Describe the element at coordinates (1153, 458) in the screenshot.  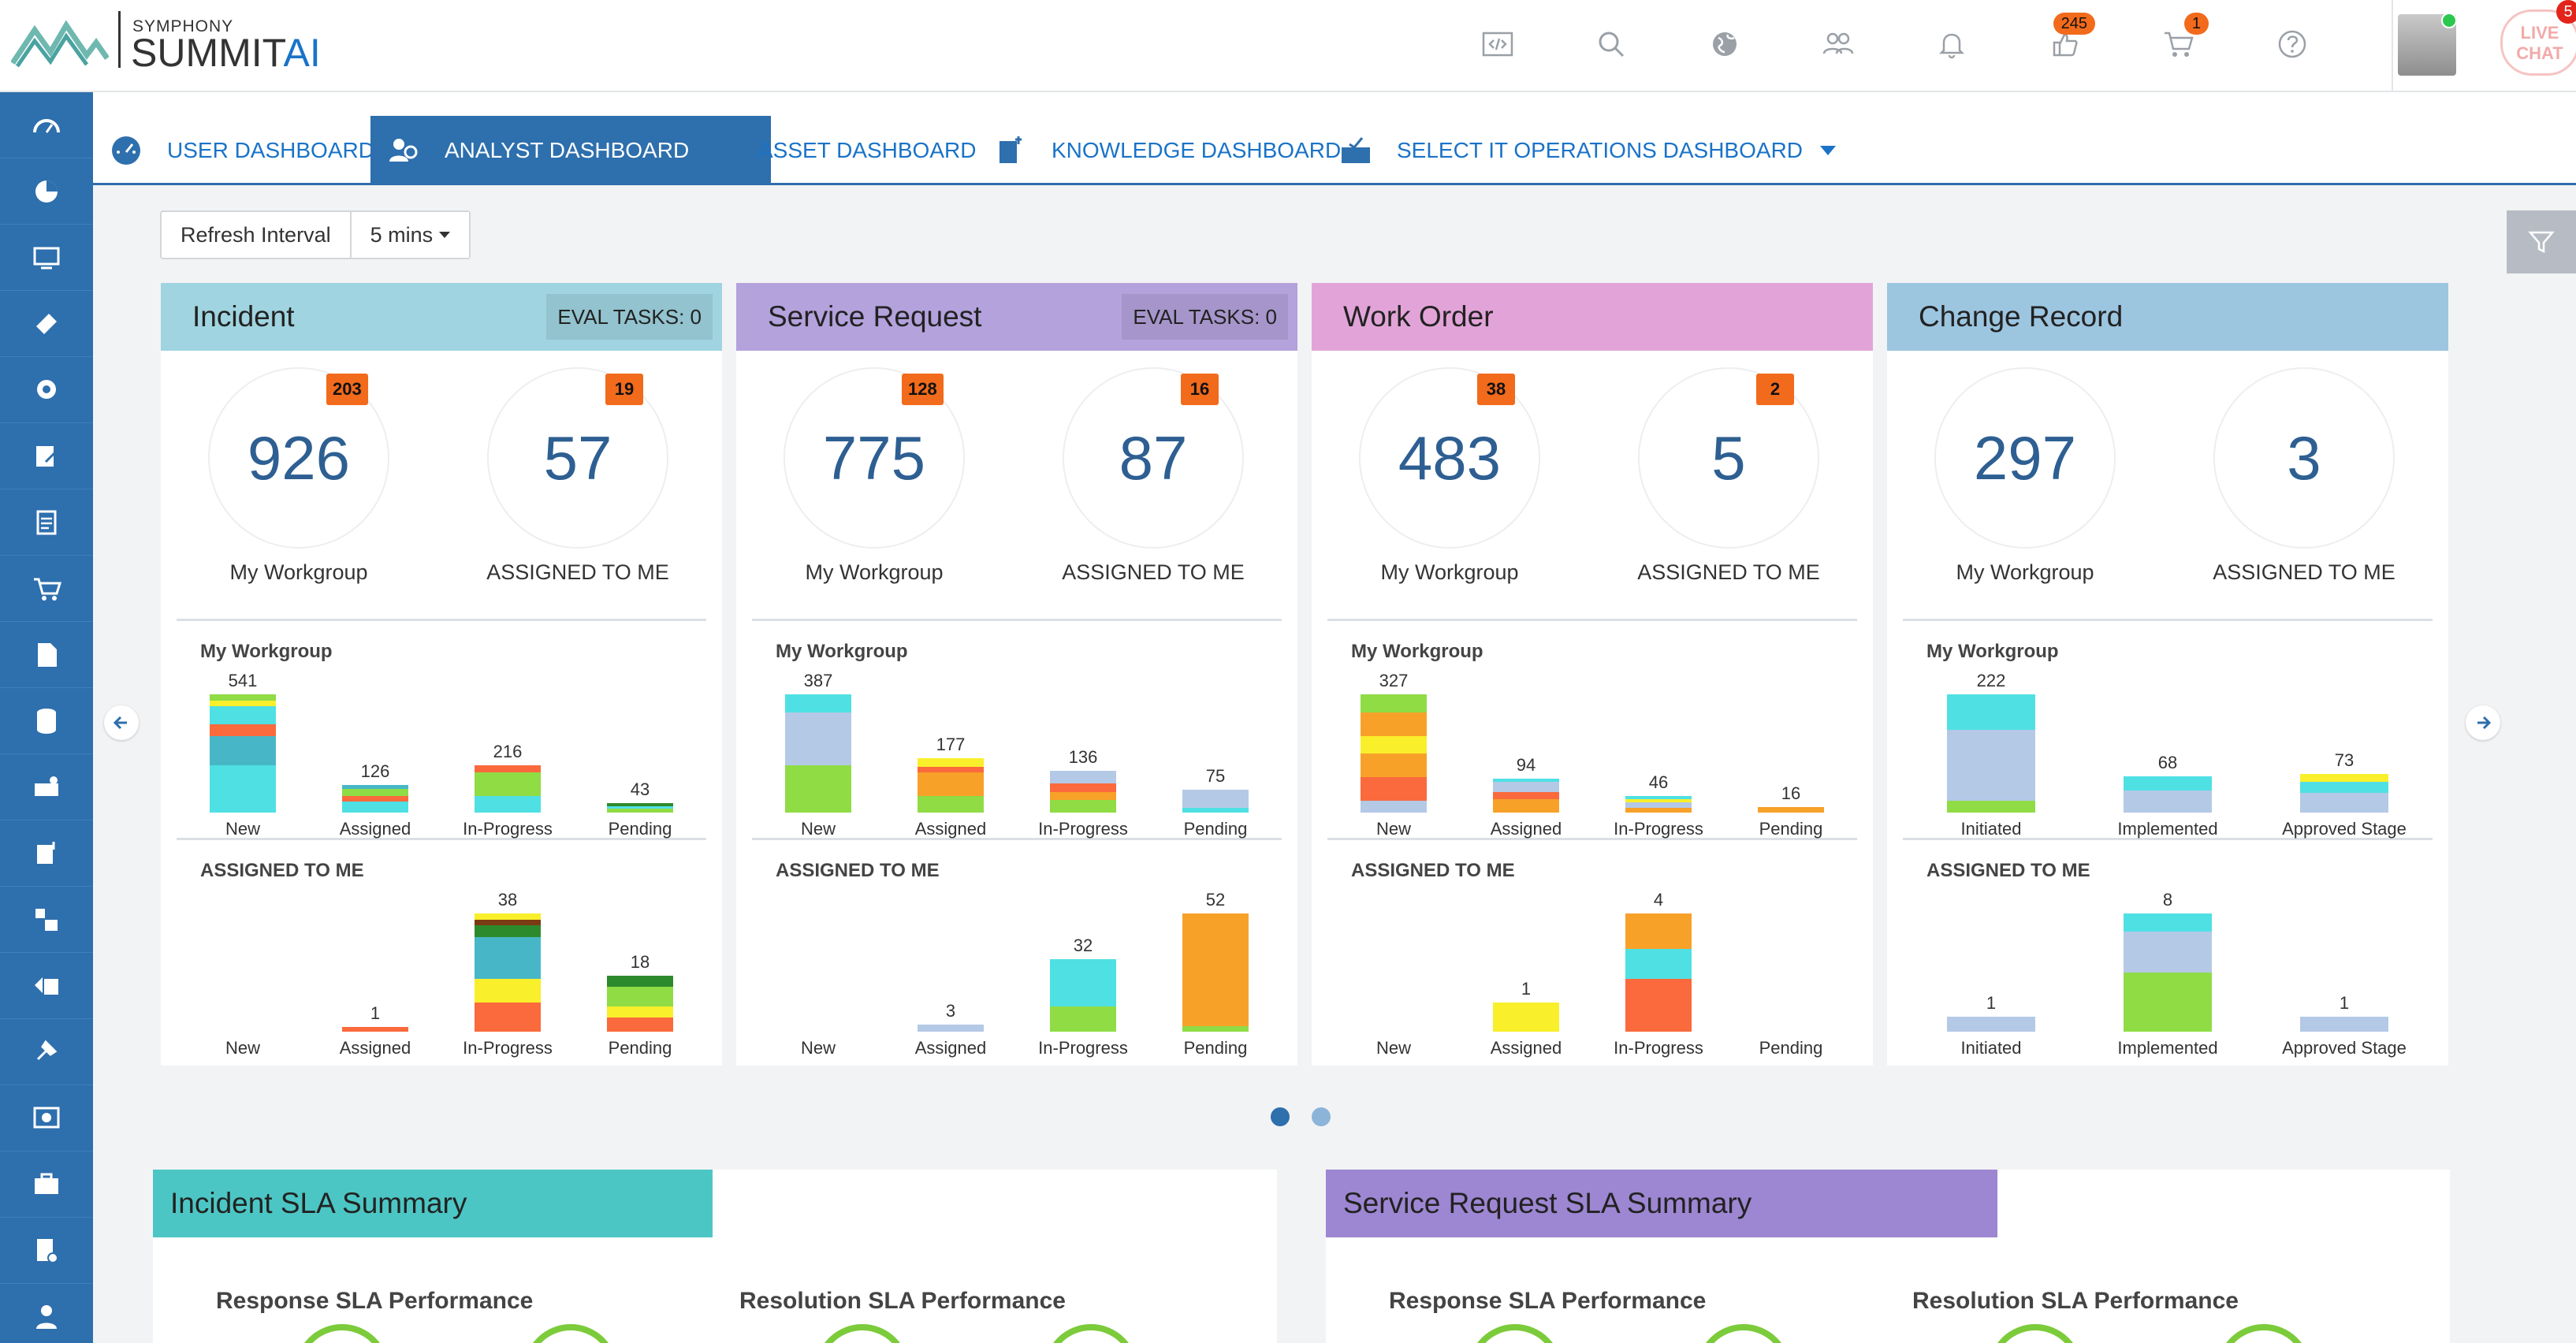
I see `count-circle: 87` at that location.